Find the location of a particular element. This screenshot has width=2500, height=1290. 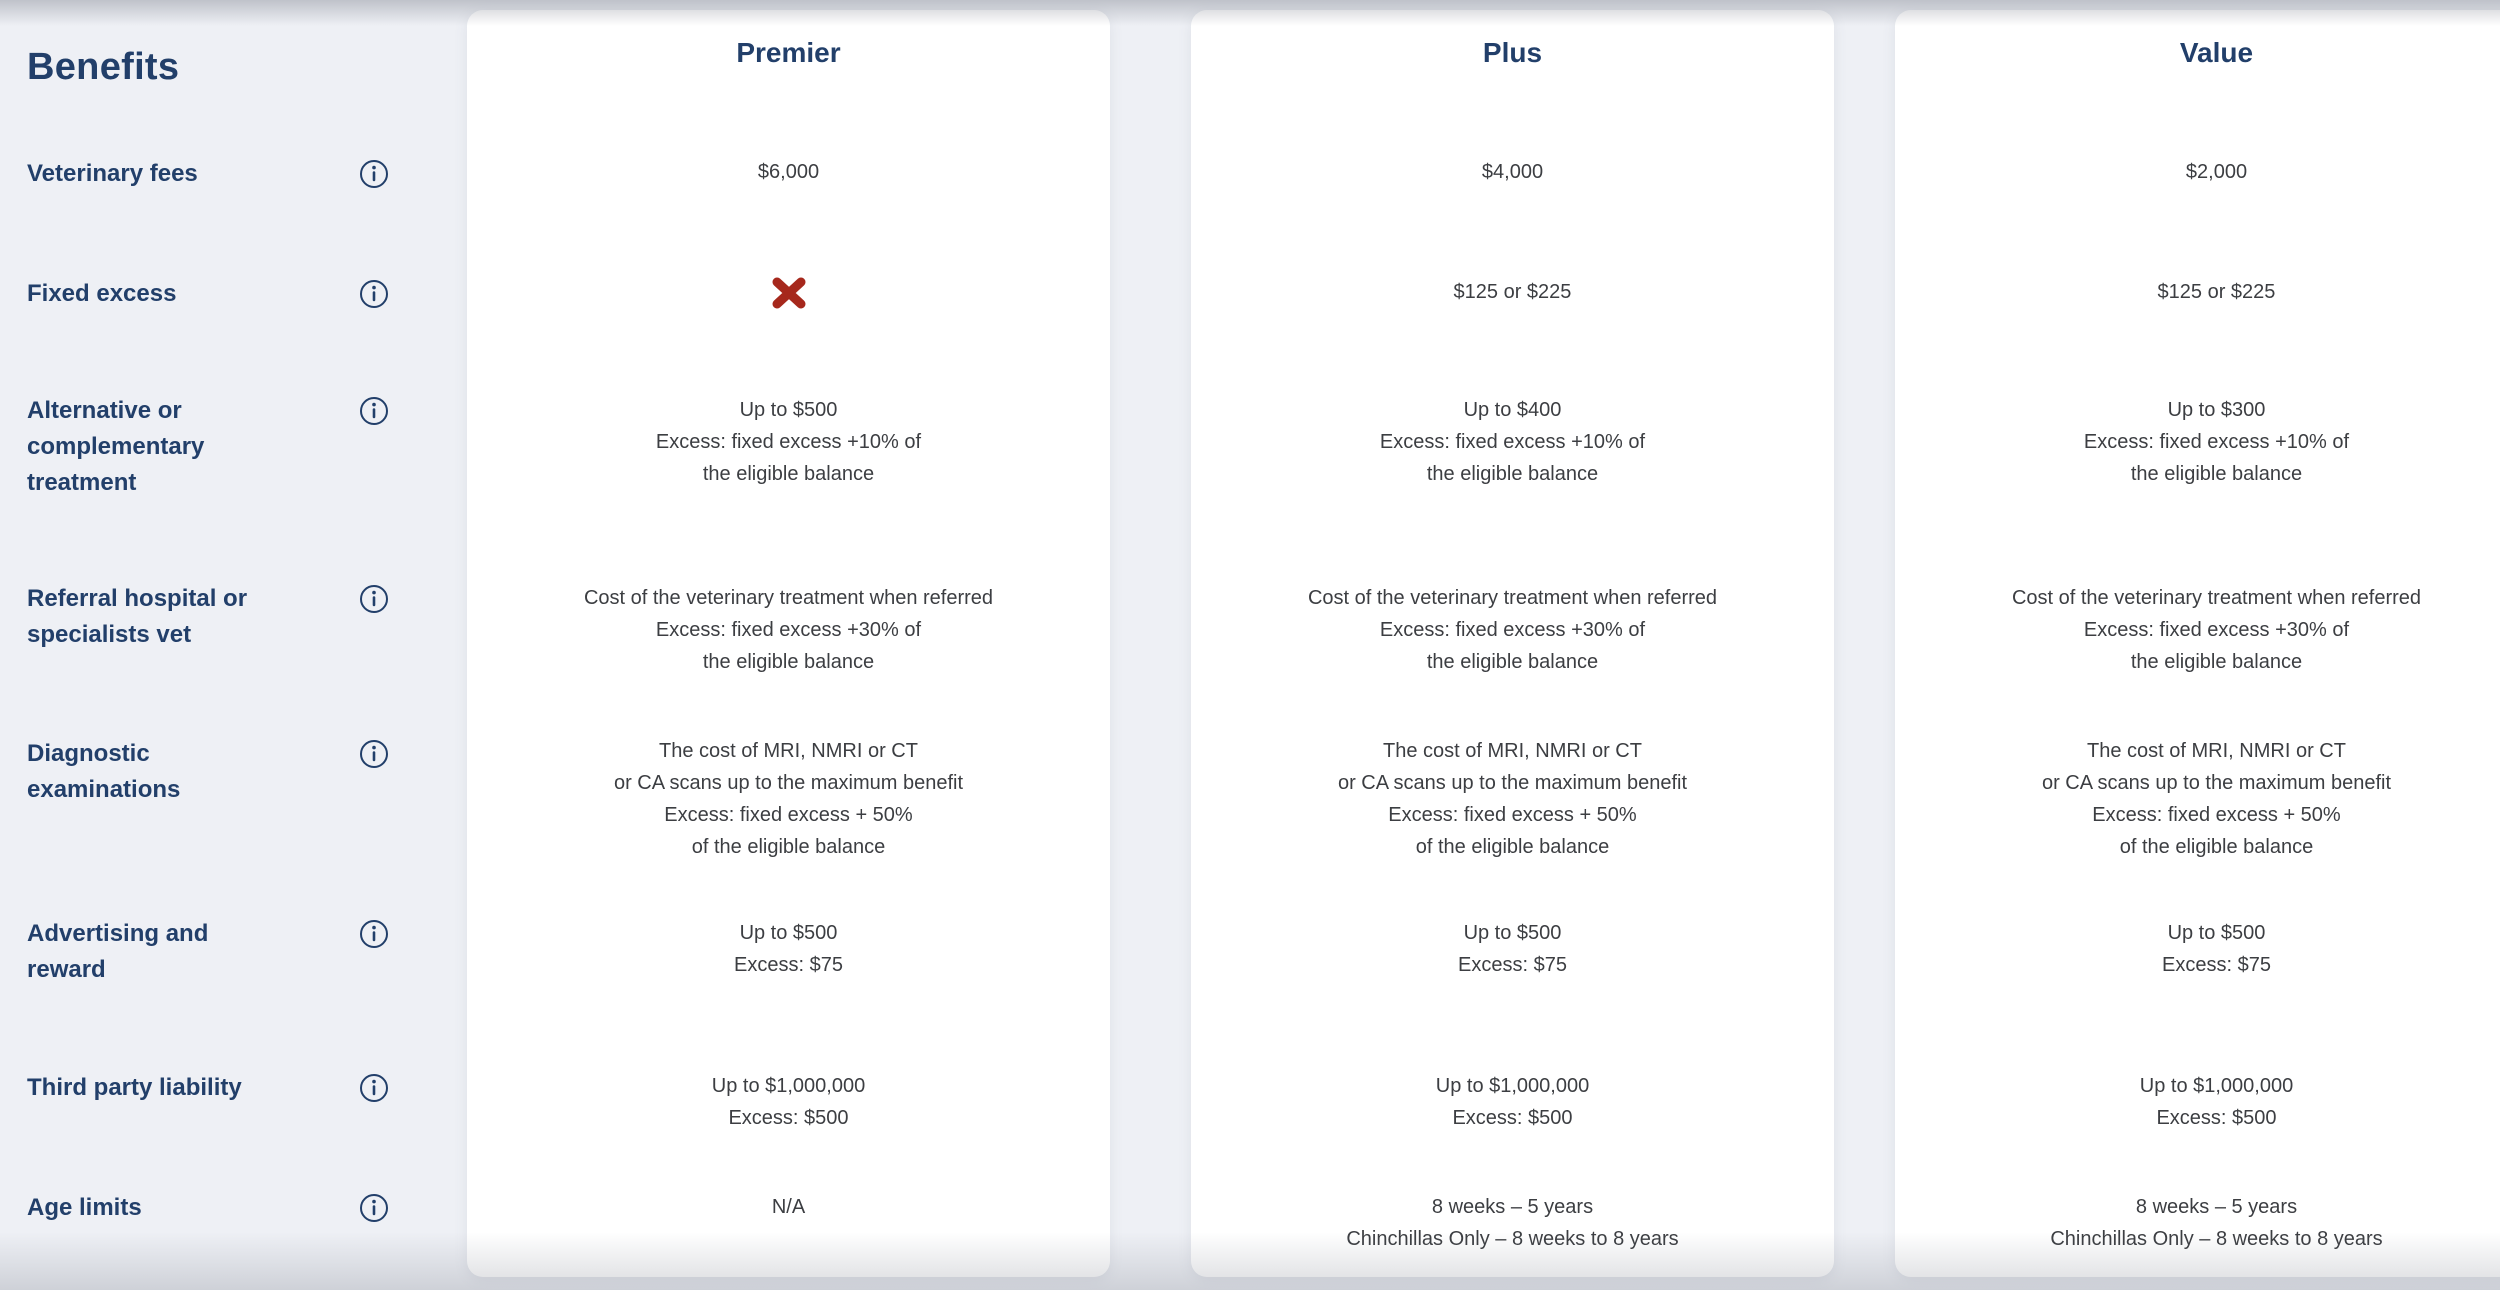

benefit-label: Fixed excess is located at coordinates (233, 294).